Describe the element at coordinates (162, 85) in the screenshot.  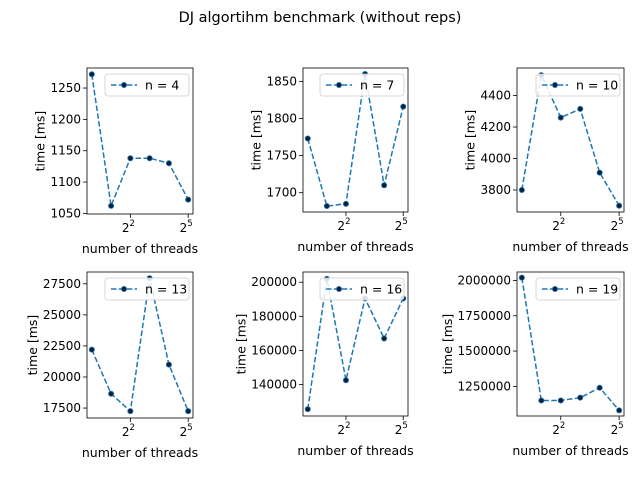
I see `legend-label: n = 4` at that location.